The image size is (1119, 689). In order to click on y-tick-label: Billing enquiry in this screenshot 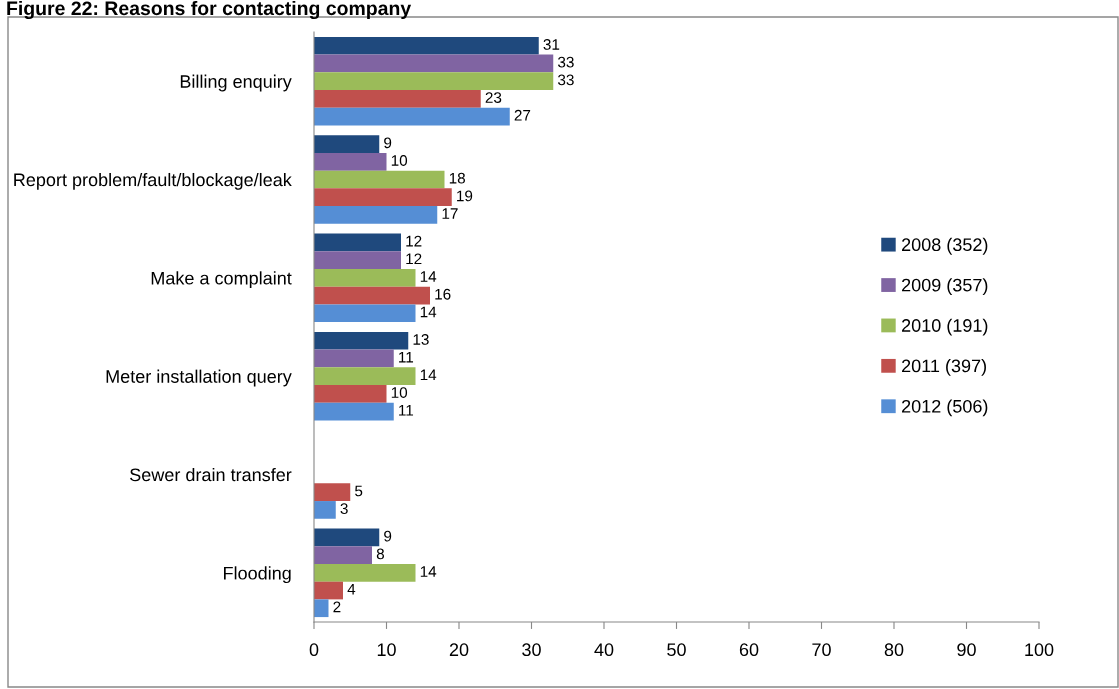, I will do `click(236, 83)`.